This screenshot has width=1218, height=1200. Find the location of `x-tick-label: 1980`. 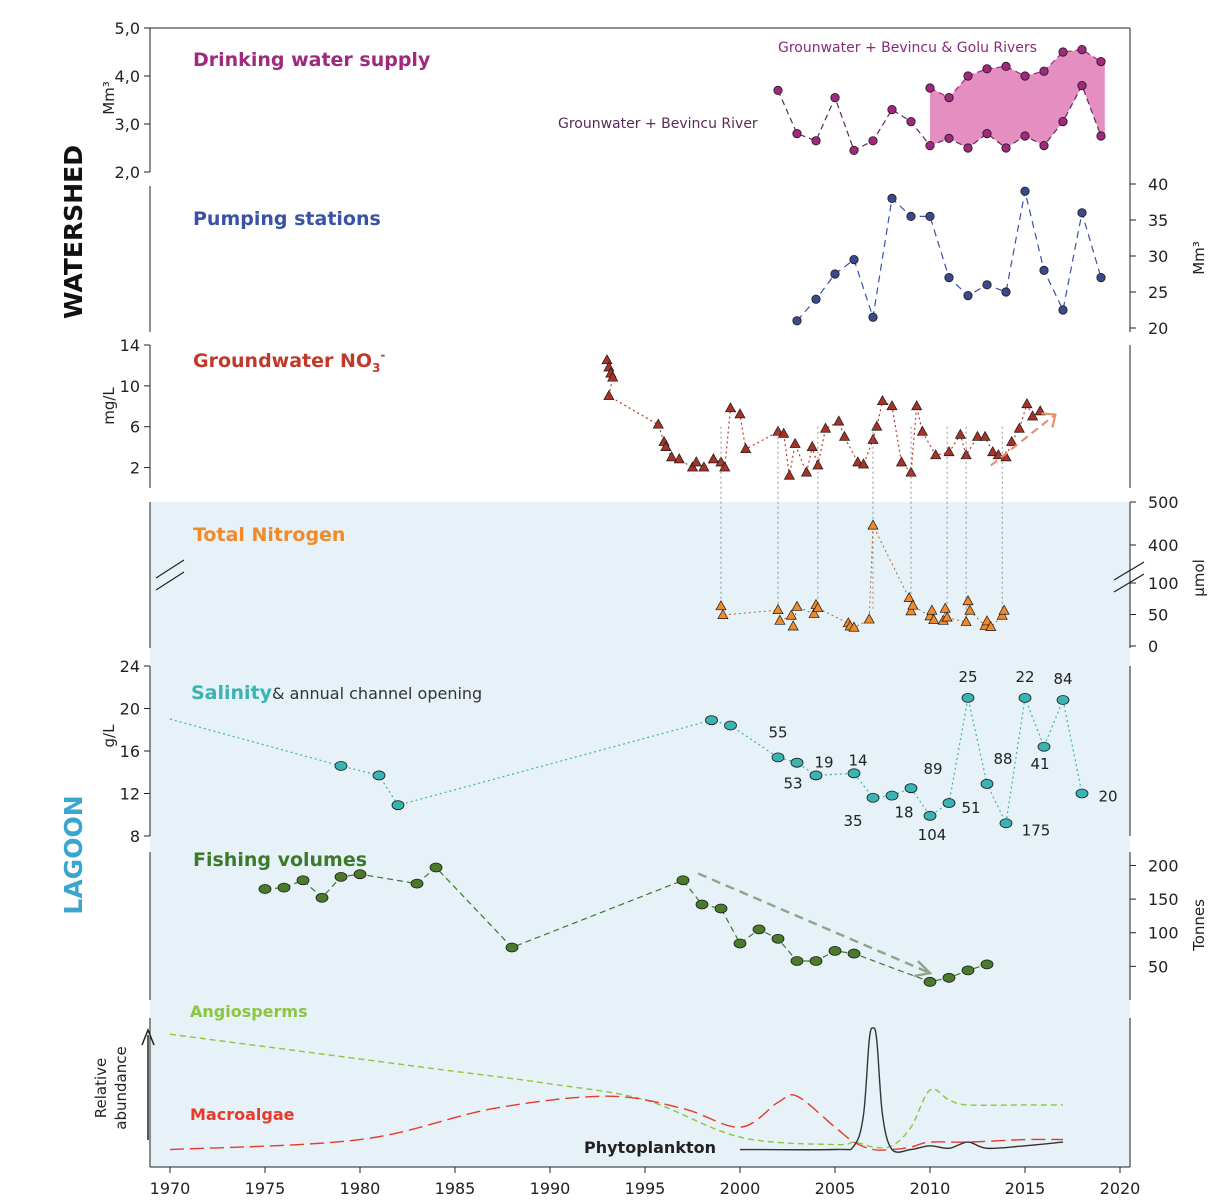

x-tick-label: 1980 is located at coordinates (360, 1188).